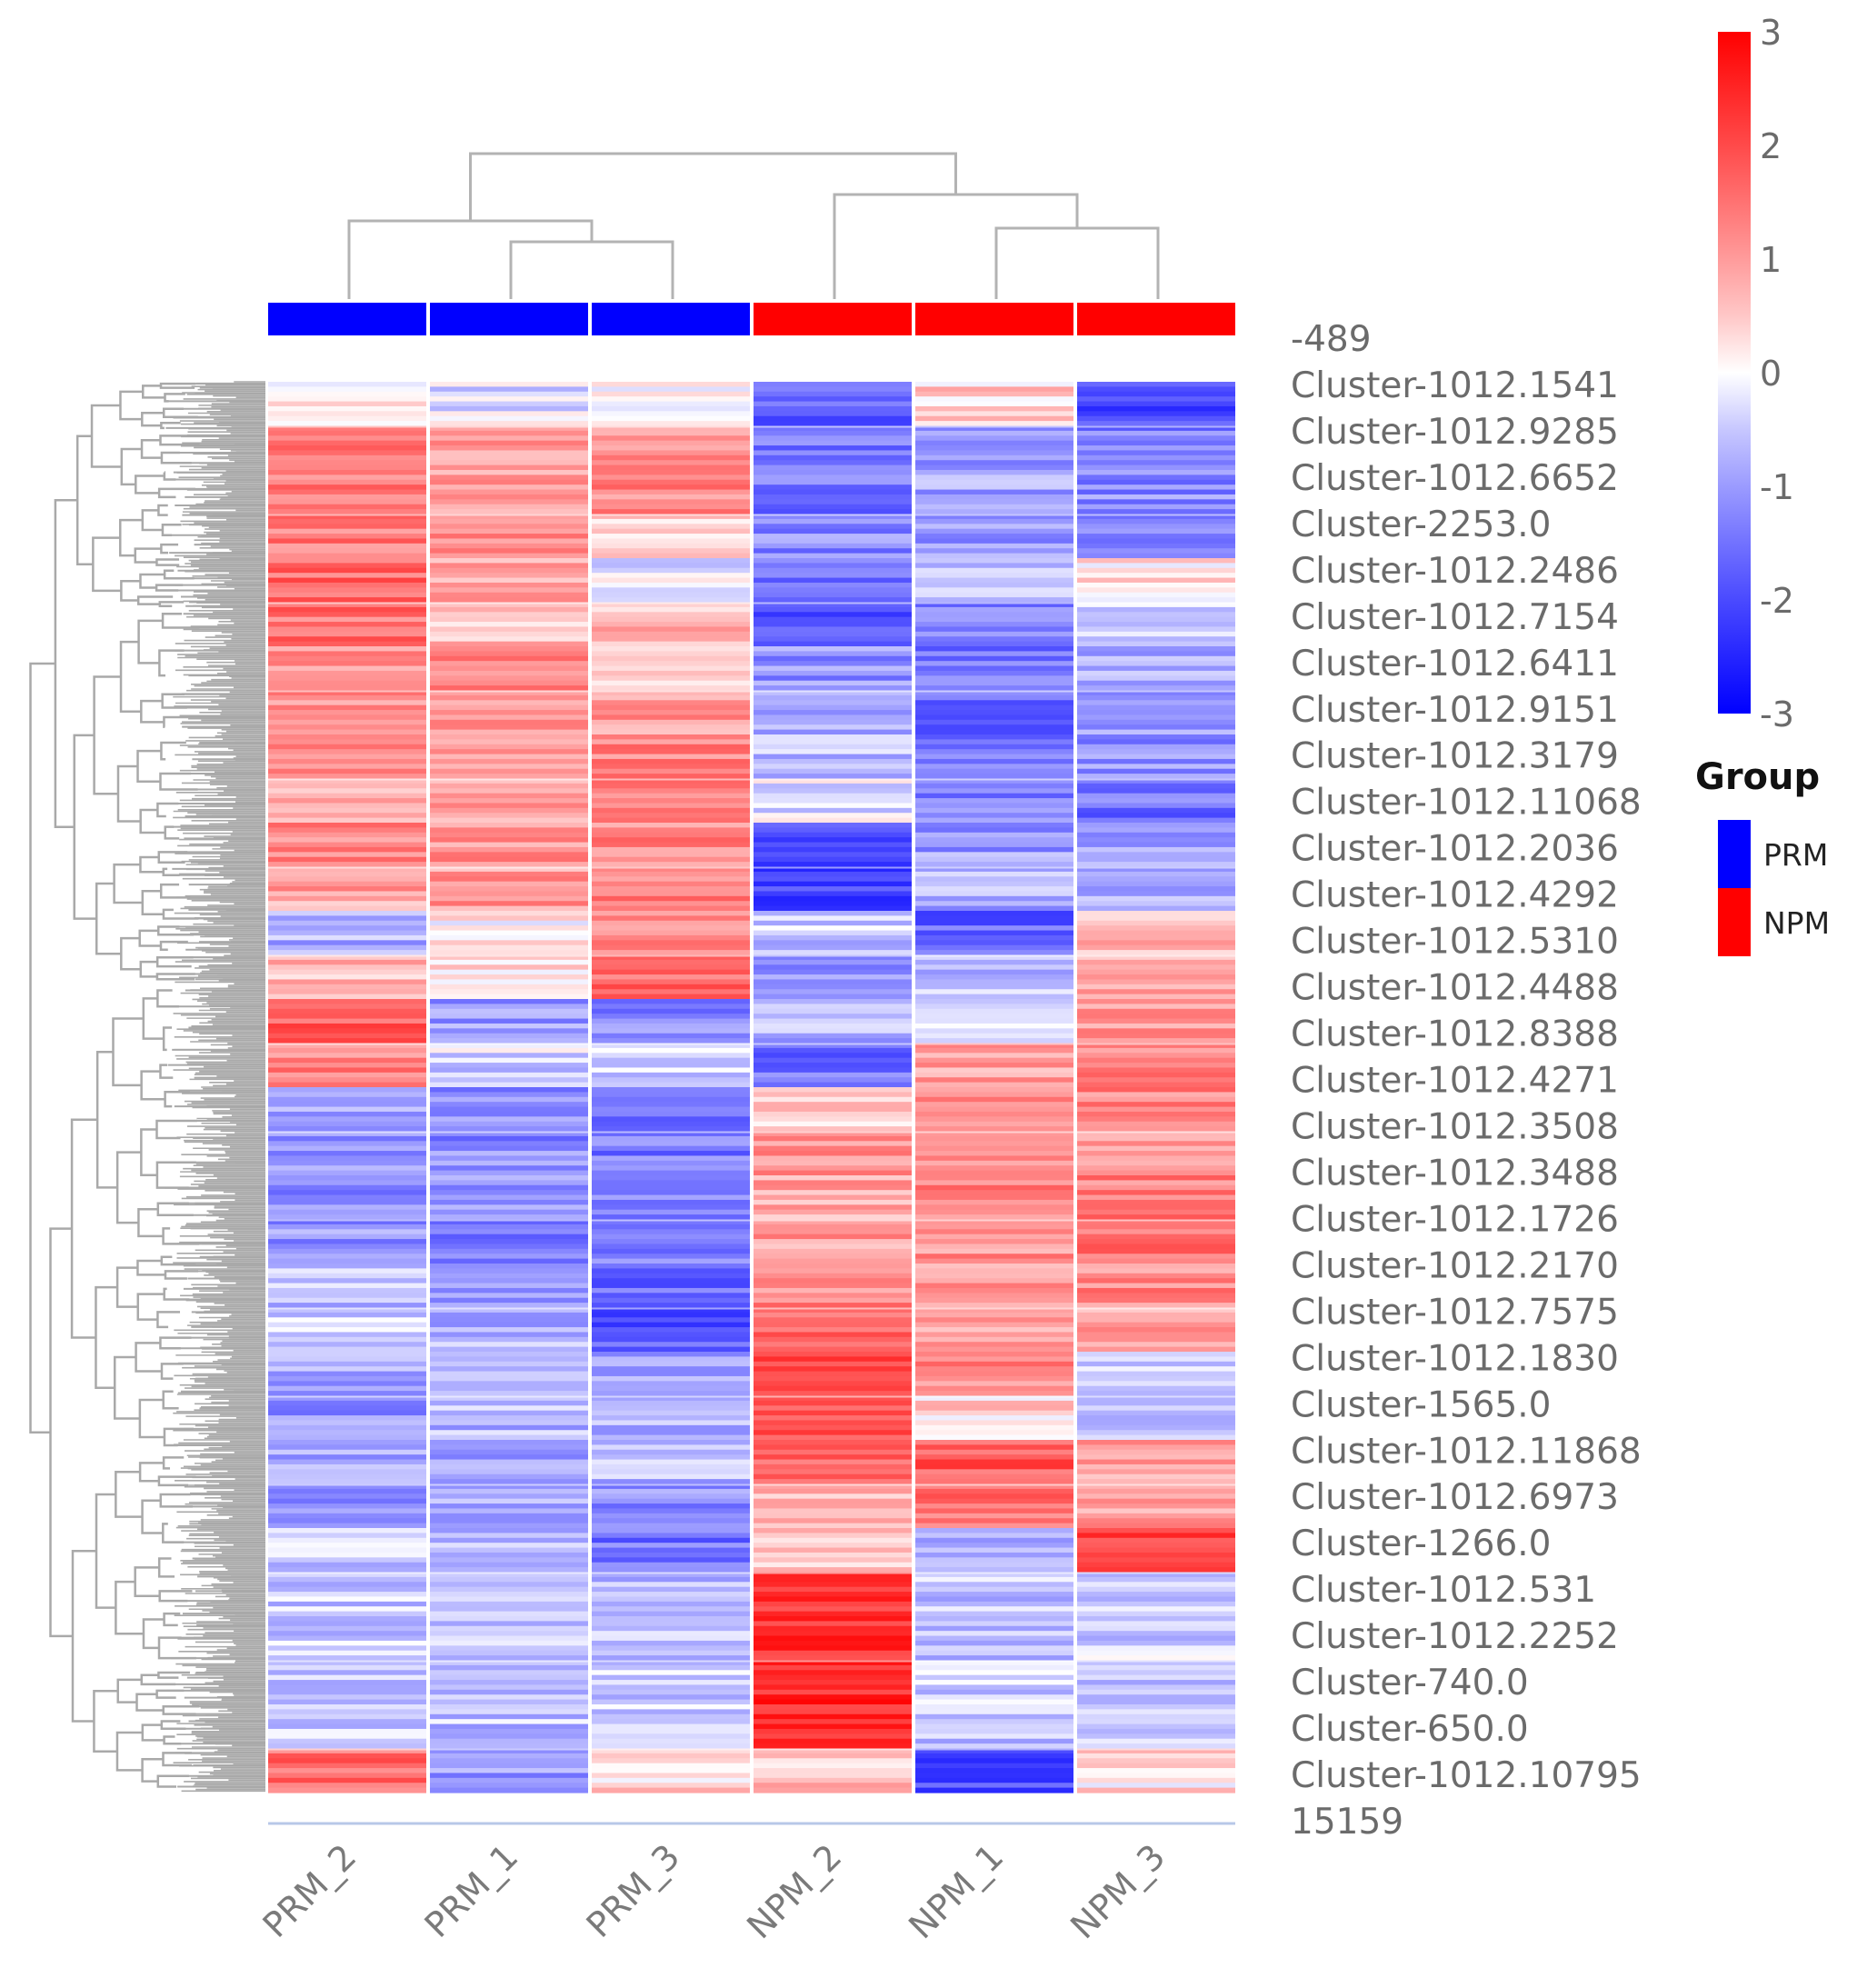  Describe the element at coordinates (1734, 373) in the screenshot. I see `color-scale-bar` at that location.